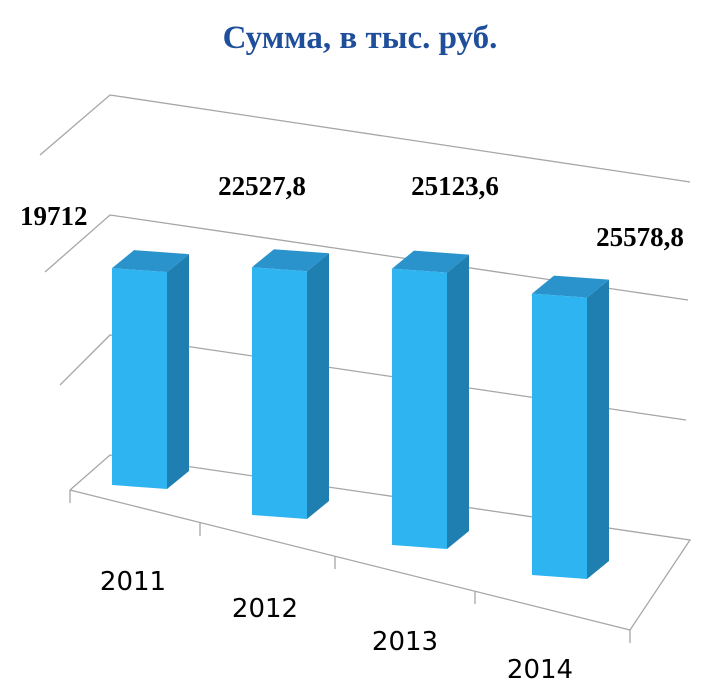 This screenshot has height=688, width=718. I want to click on value-label: 22527,8, so click(262, 186).